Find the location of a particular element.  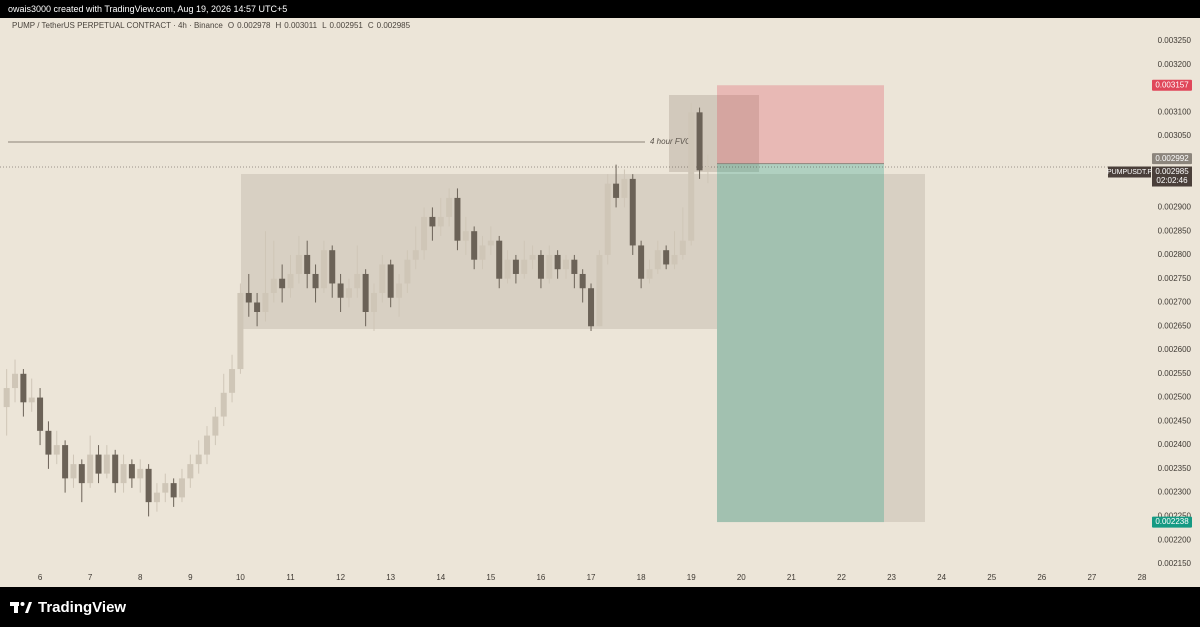

x-tick-label: 7 is located at coordinates (90, 577).